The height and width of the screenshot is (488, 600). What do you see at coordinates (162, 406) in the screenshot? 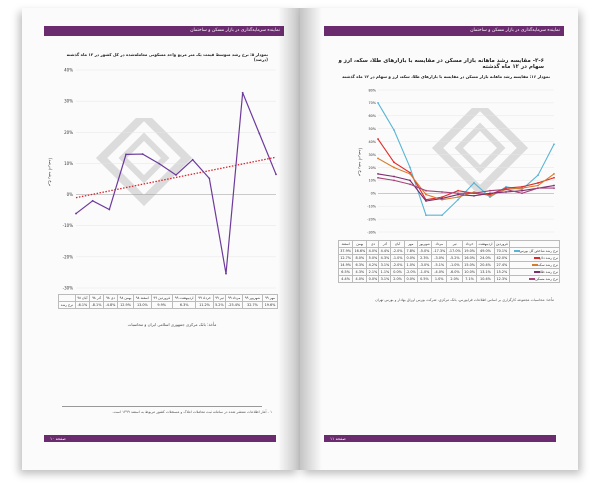
I see `footnote-divider` at bounding box center [162, 406].